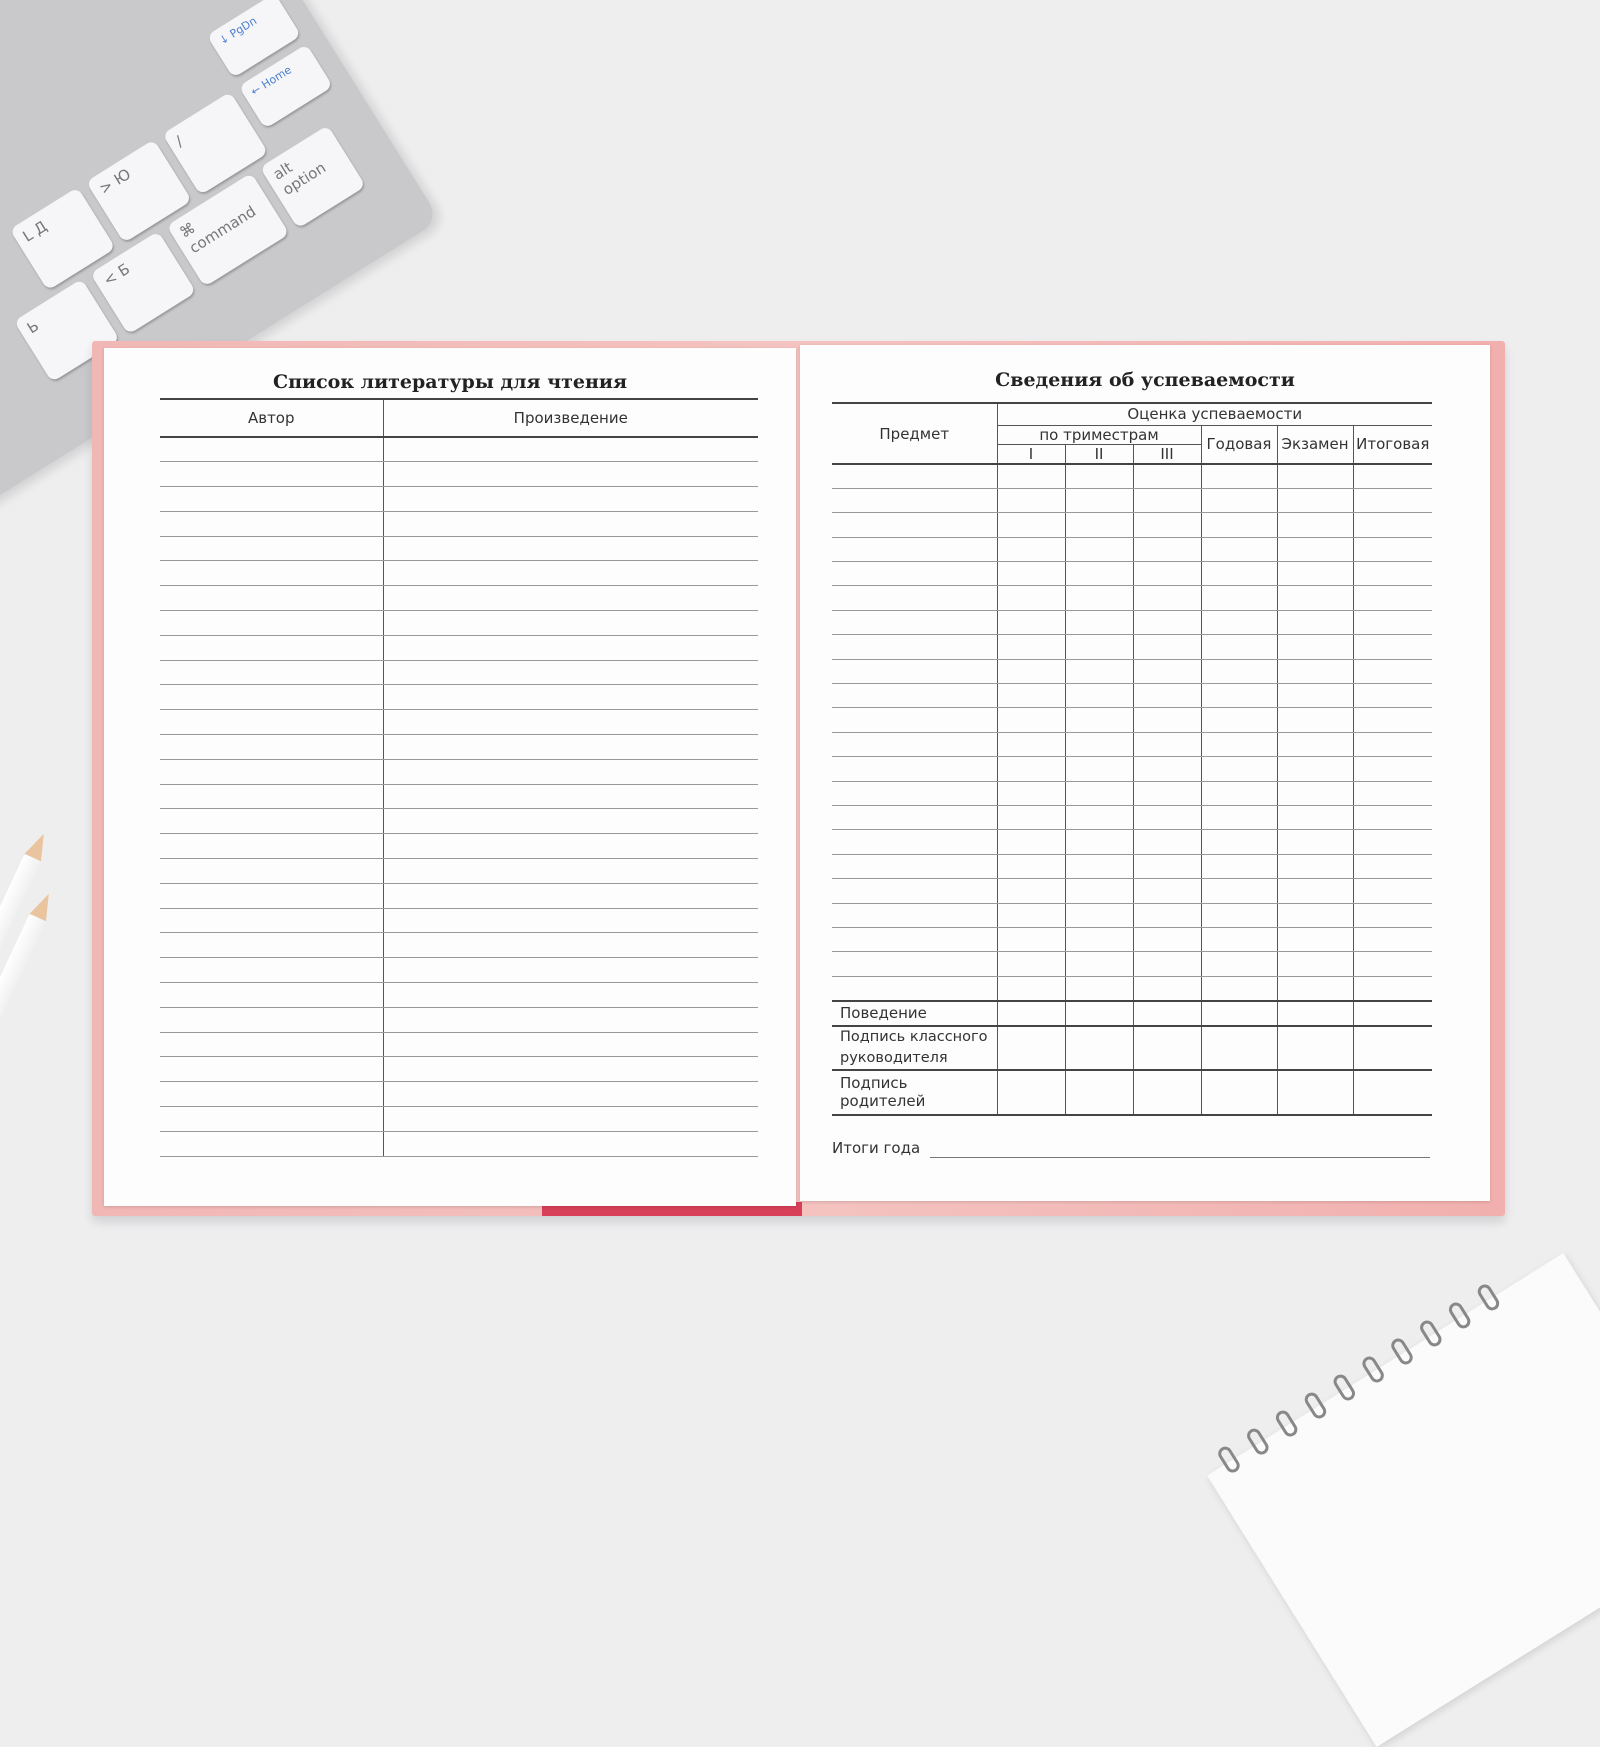 The width and height of the screenshot is (1600, 1747). What do you see at coordinates (122, 176) in the screenshot?
I see `key-label: Ю` at bounding box center [122, 176].